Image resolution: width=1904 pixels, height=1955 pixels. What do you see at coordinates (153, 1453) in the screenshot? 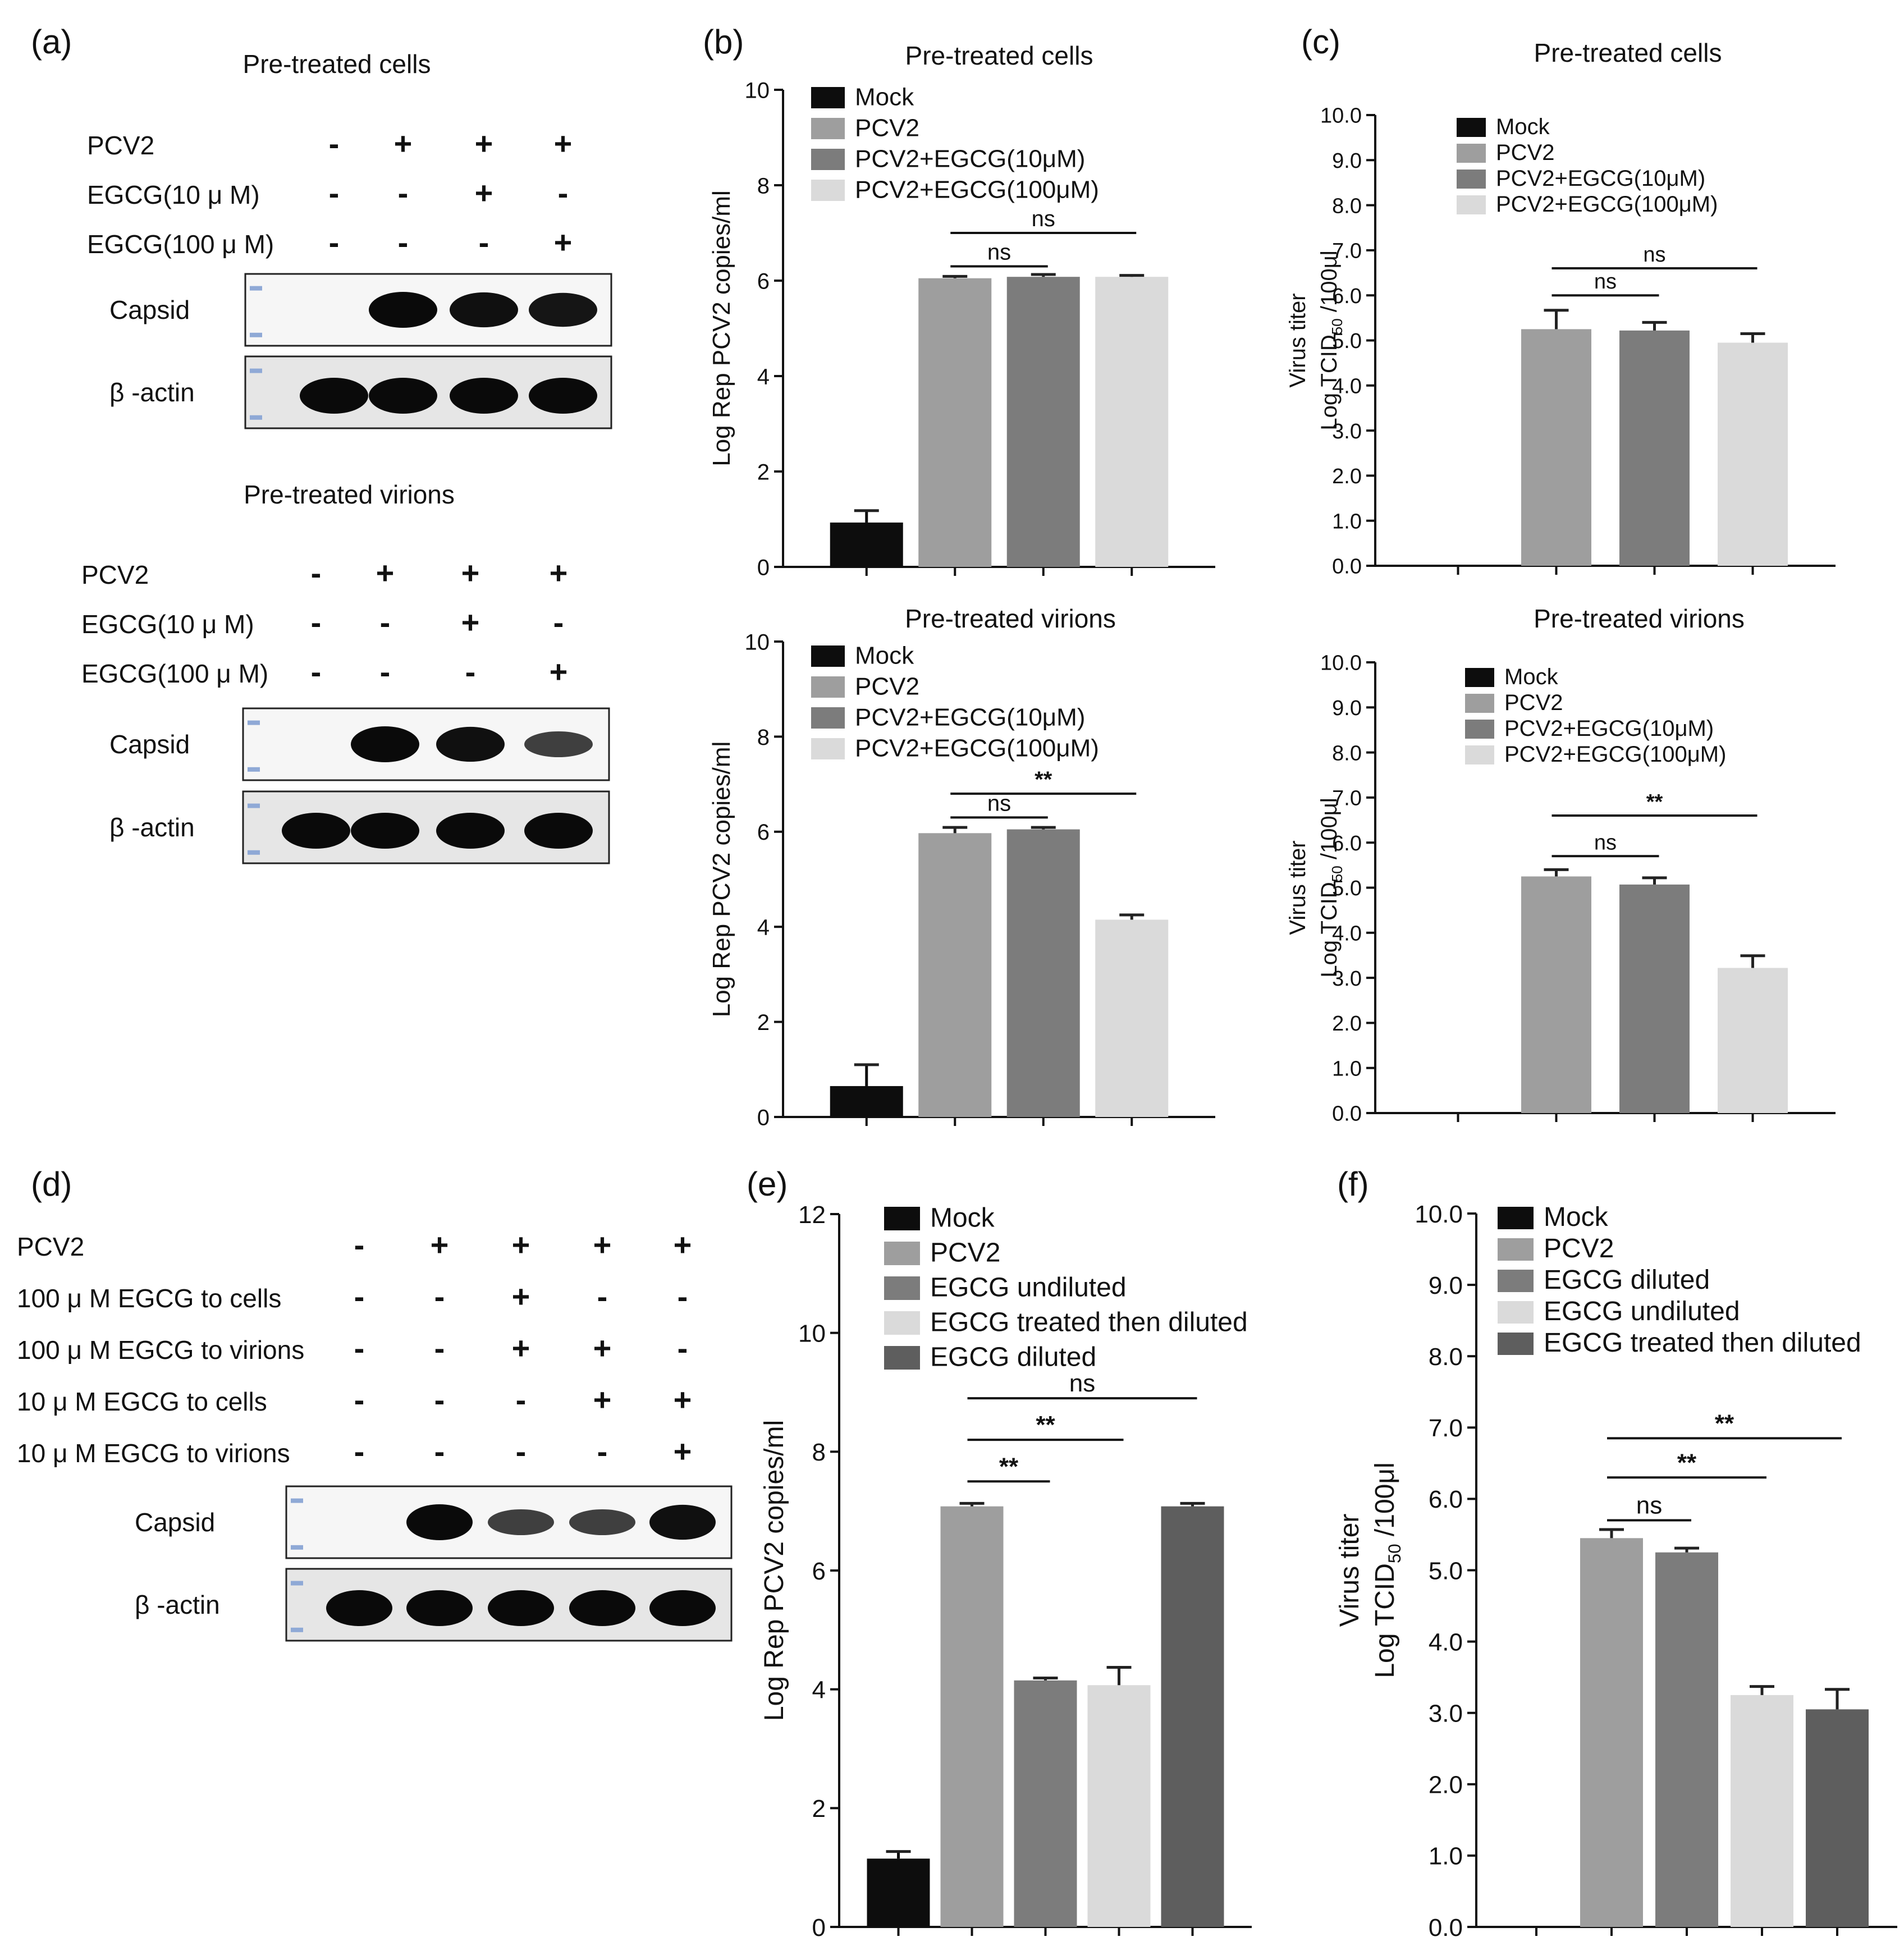
I see `condition-label: 10 μ M EGCG to virions` at bounding box center [153, 1453].